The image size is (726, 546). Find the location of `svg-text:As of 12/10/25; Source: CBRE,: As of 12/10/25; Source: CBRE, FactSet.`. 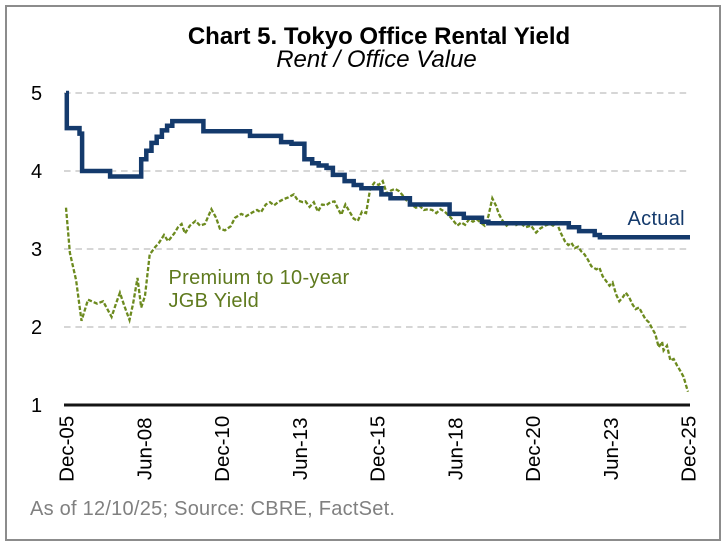

svg-text:As of 12/10/25; Source: CBRE,: As of 12/10/25; Source: CBRE, FactSet. is located at coordinates (212, 509).